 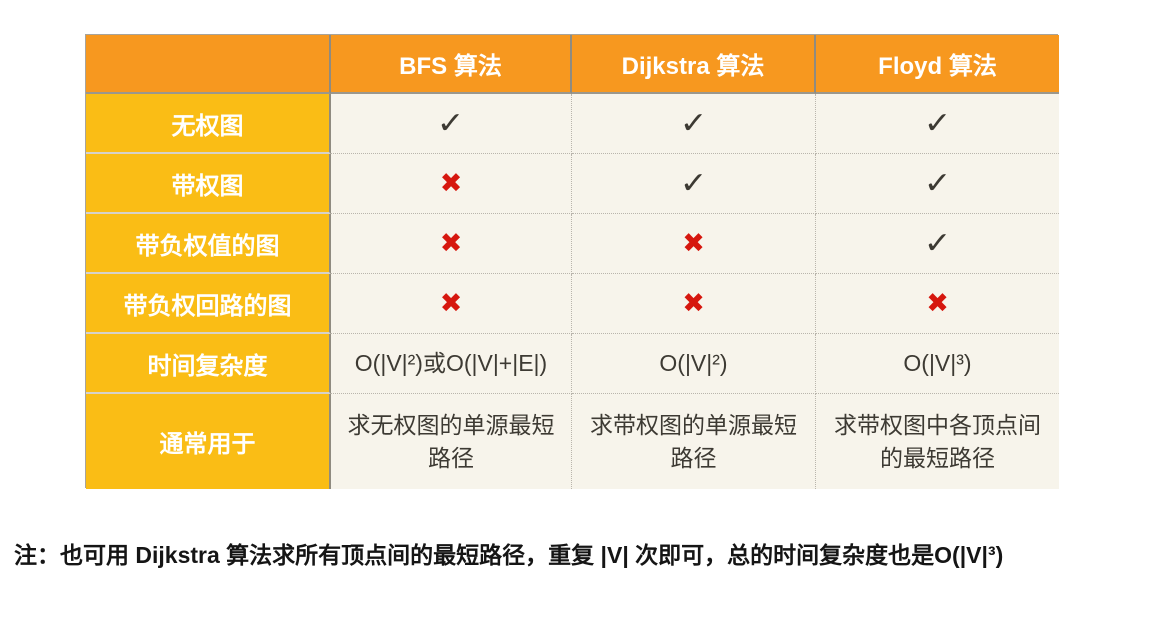 I want to click on time-complexity-floyd: O(|V|³), so click(x=937, y=364).